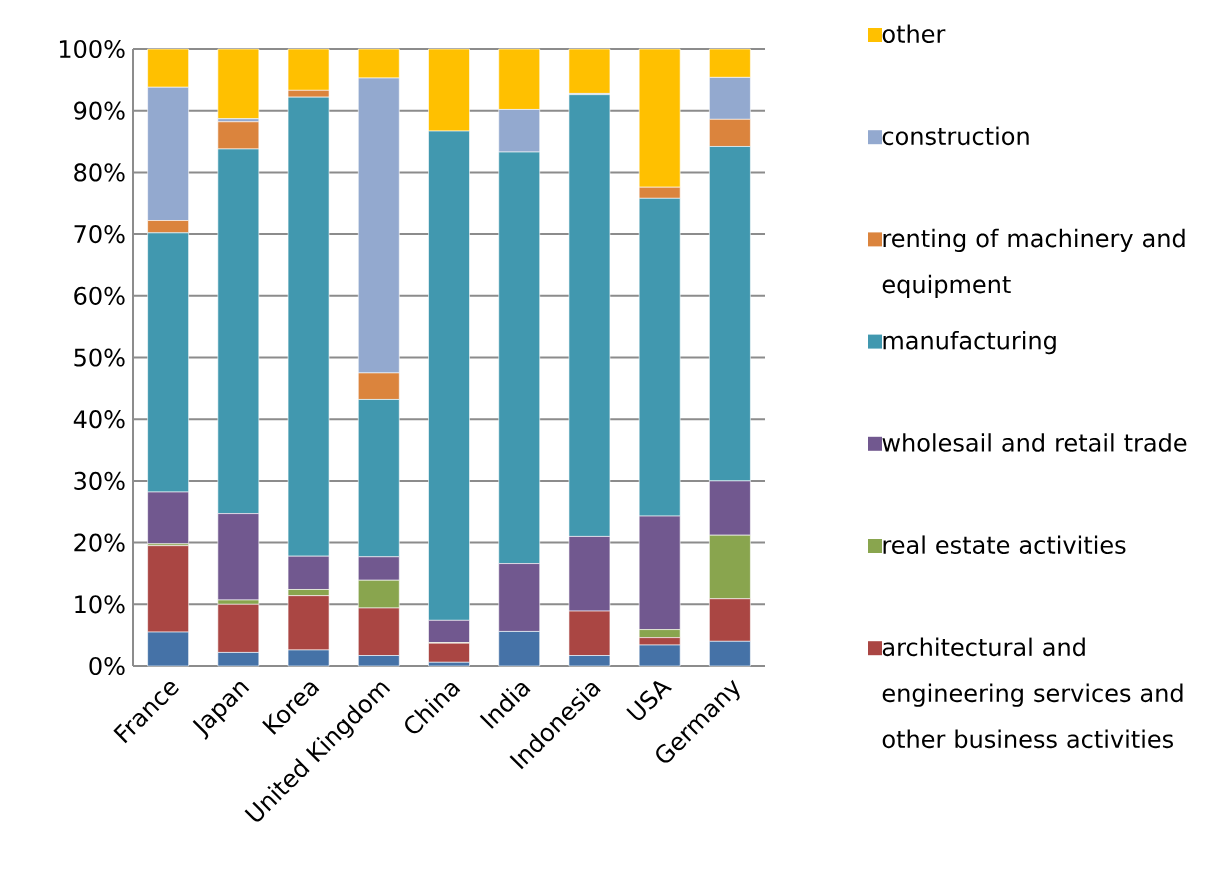 This screenshot has height=891, width=1208. Describe the element at coordinates (969, 343) in the screenshot. I see `legend-label: manufacturing` at that location.